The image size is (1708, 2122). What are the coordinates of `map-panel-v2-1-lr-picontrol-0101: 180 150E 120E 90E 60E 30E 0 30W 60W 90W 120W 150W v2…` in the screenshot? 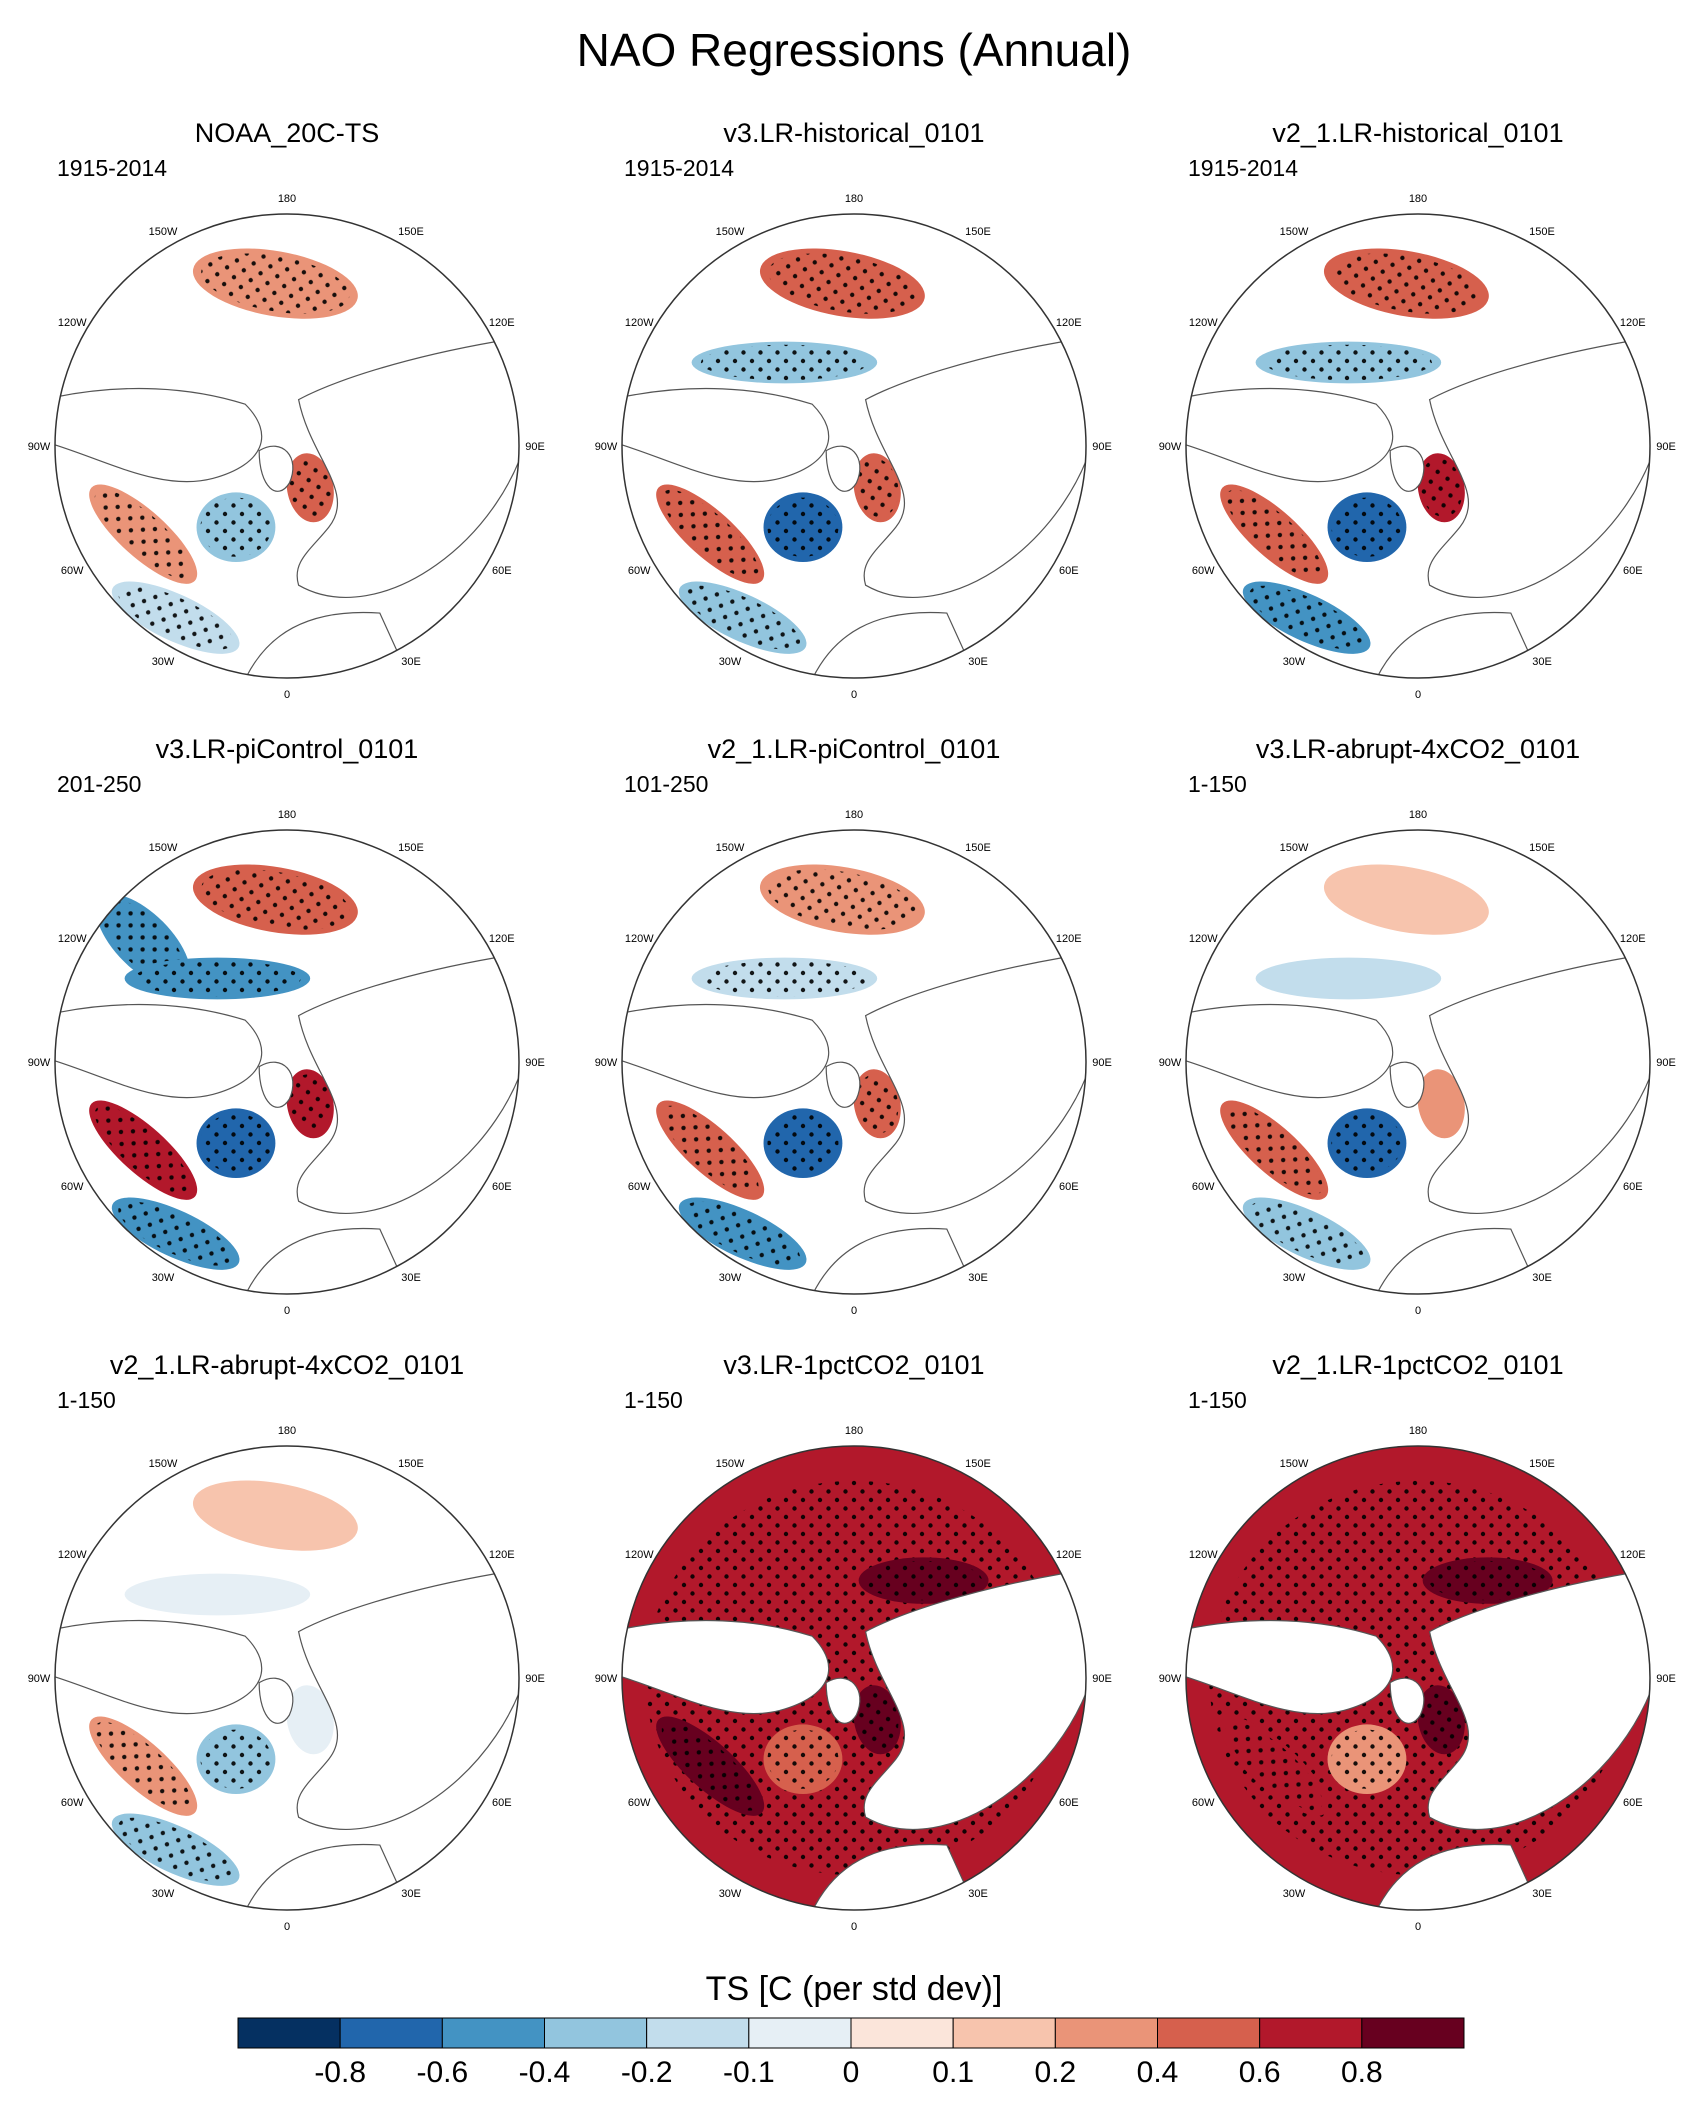 It's located at (853, 1025).